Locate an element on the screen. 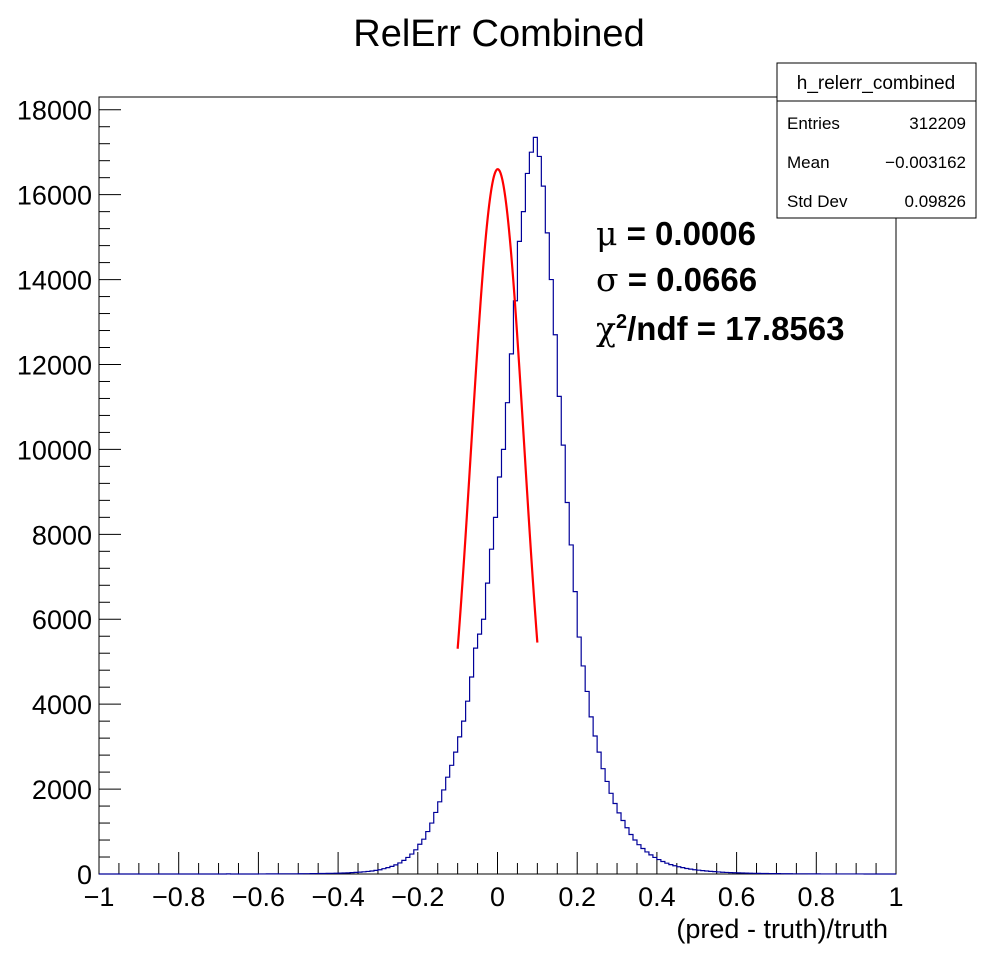 Image resolution: width=996 pixels, height=972 pixels. y-tick-label: 2000 is located at coordinates (62, 790).